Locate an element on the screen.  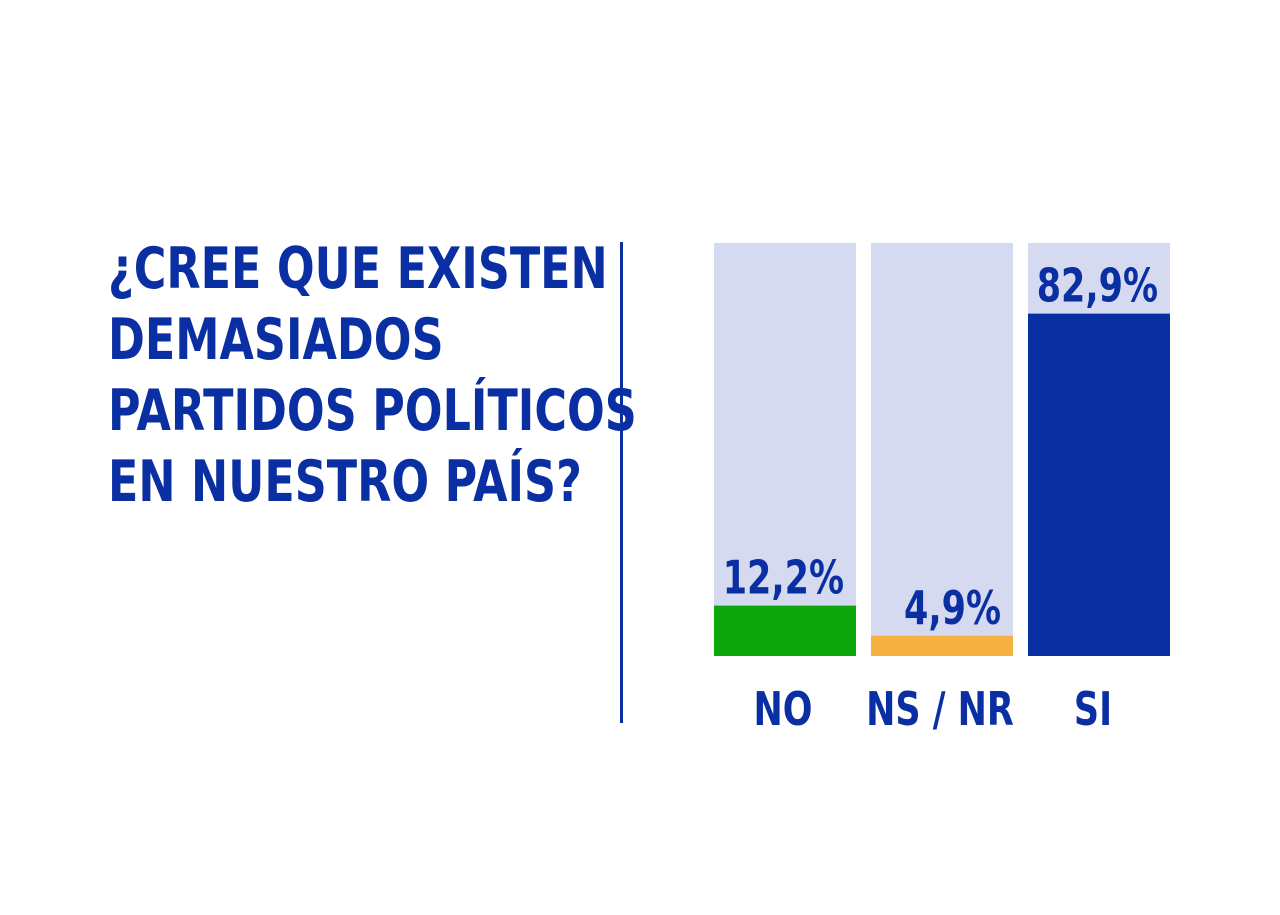
value-label-ns-nr: 4,9% is located at coordinates (952, 608).